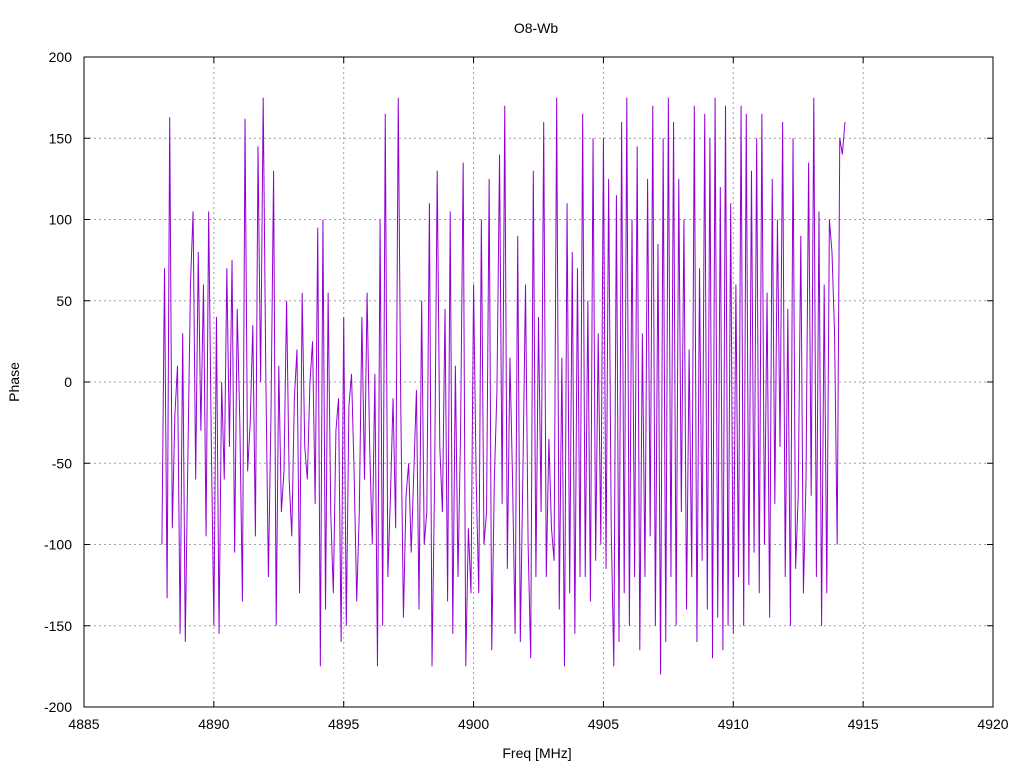 This screenshot has width=1024, height=768. What do you see at coordinates (14, 382) in the screenshot?
I see `y-axis-label: Phase` at bounding box center [14, 382].